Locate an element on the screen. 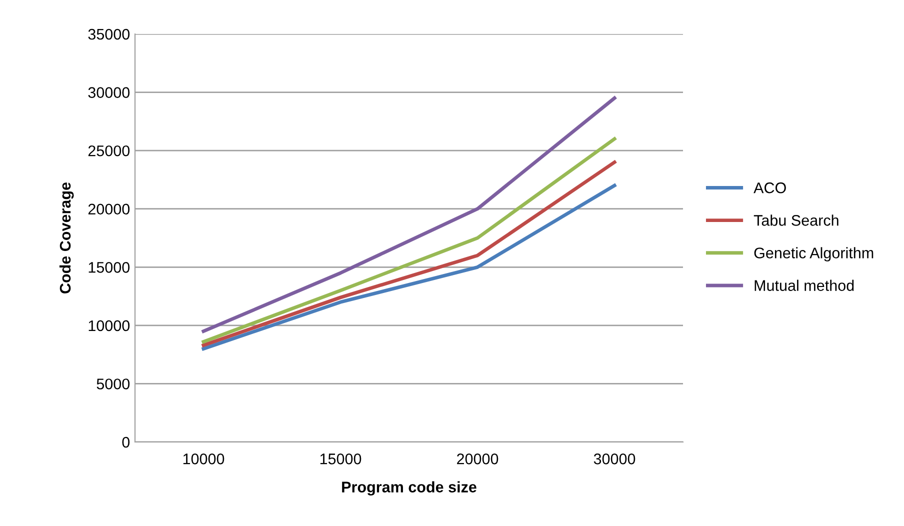  y-tick-label: 25000 is located at coordinates (109, 150).